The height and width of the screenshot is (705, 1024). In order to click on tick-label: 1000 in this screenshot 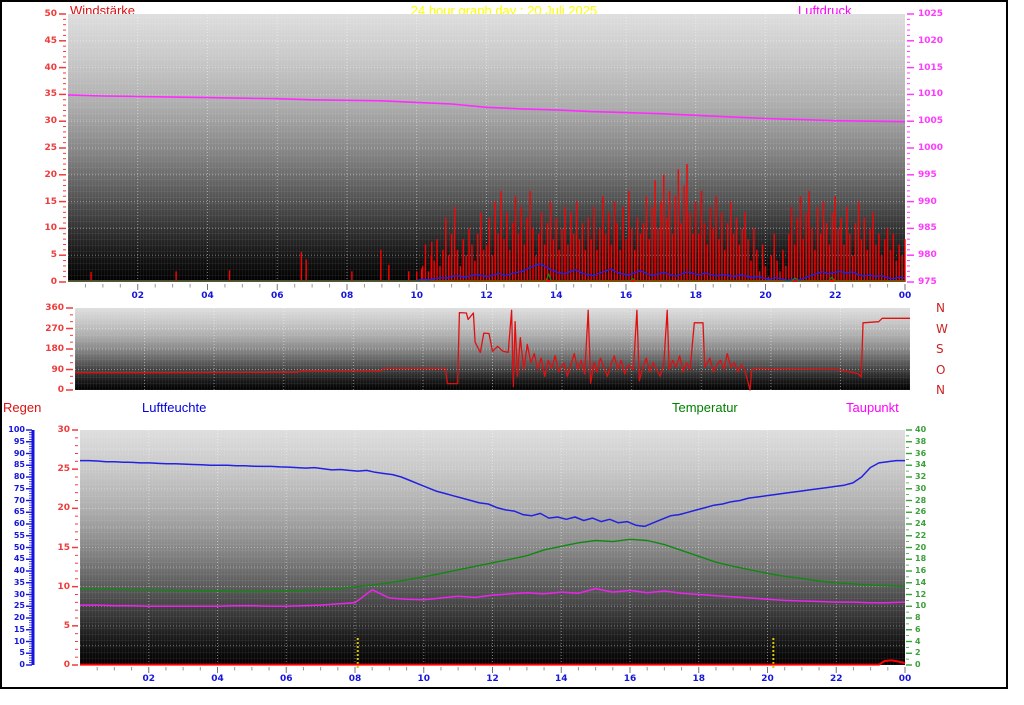, I will do `click(931, 148)`.